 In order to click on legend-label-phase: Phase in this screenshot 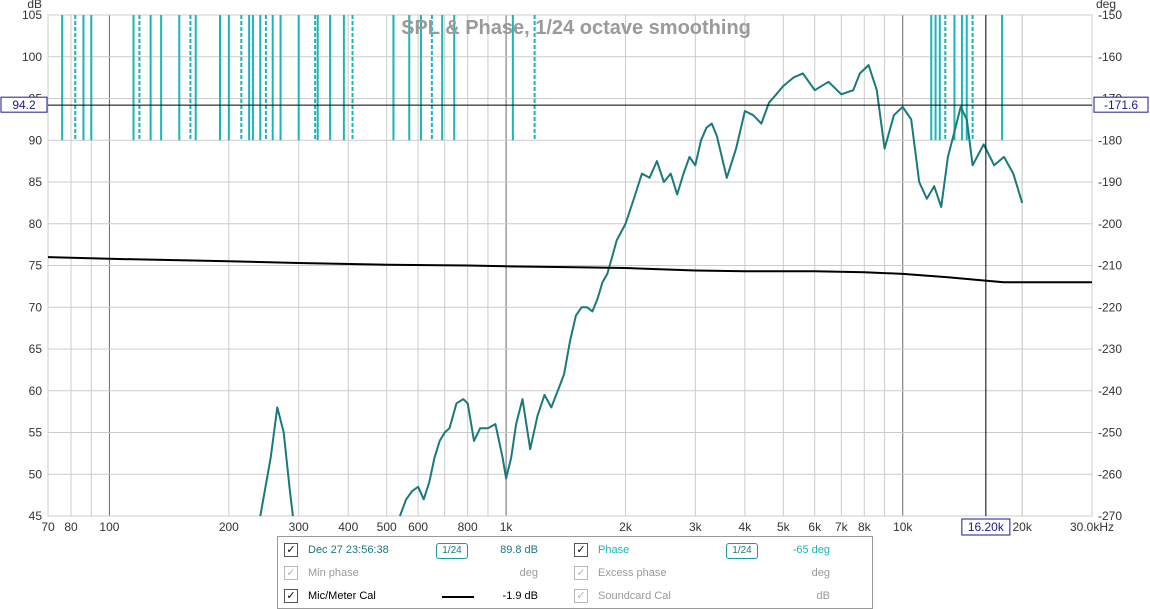, I will do `click(614, 550)`.